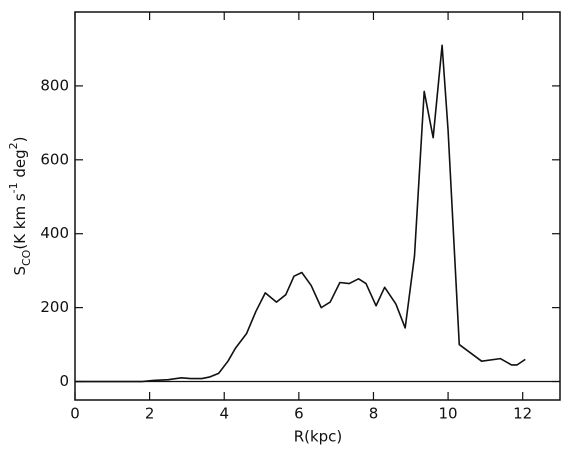  What do you see at coordinates (54, 307) in the screenshot?
I see `y-tick-label: 200` at bounding box center [54, 307].